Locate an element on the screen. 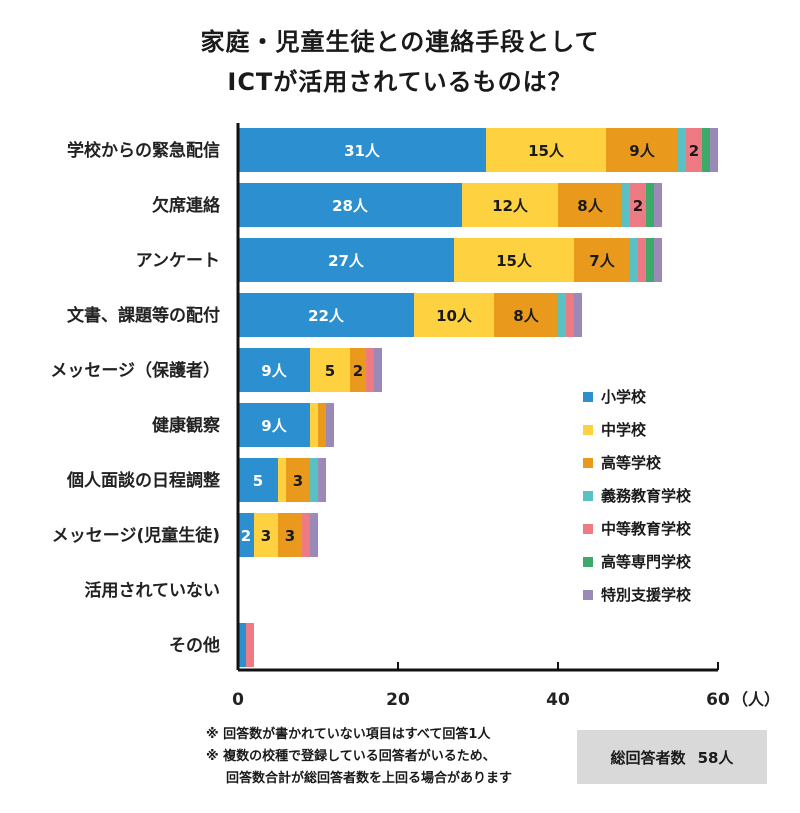 Image resolution: width=800 pixels, height=813 pixels. legend-item: 中等教育学校 is located at coordinates (637, 528).